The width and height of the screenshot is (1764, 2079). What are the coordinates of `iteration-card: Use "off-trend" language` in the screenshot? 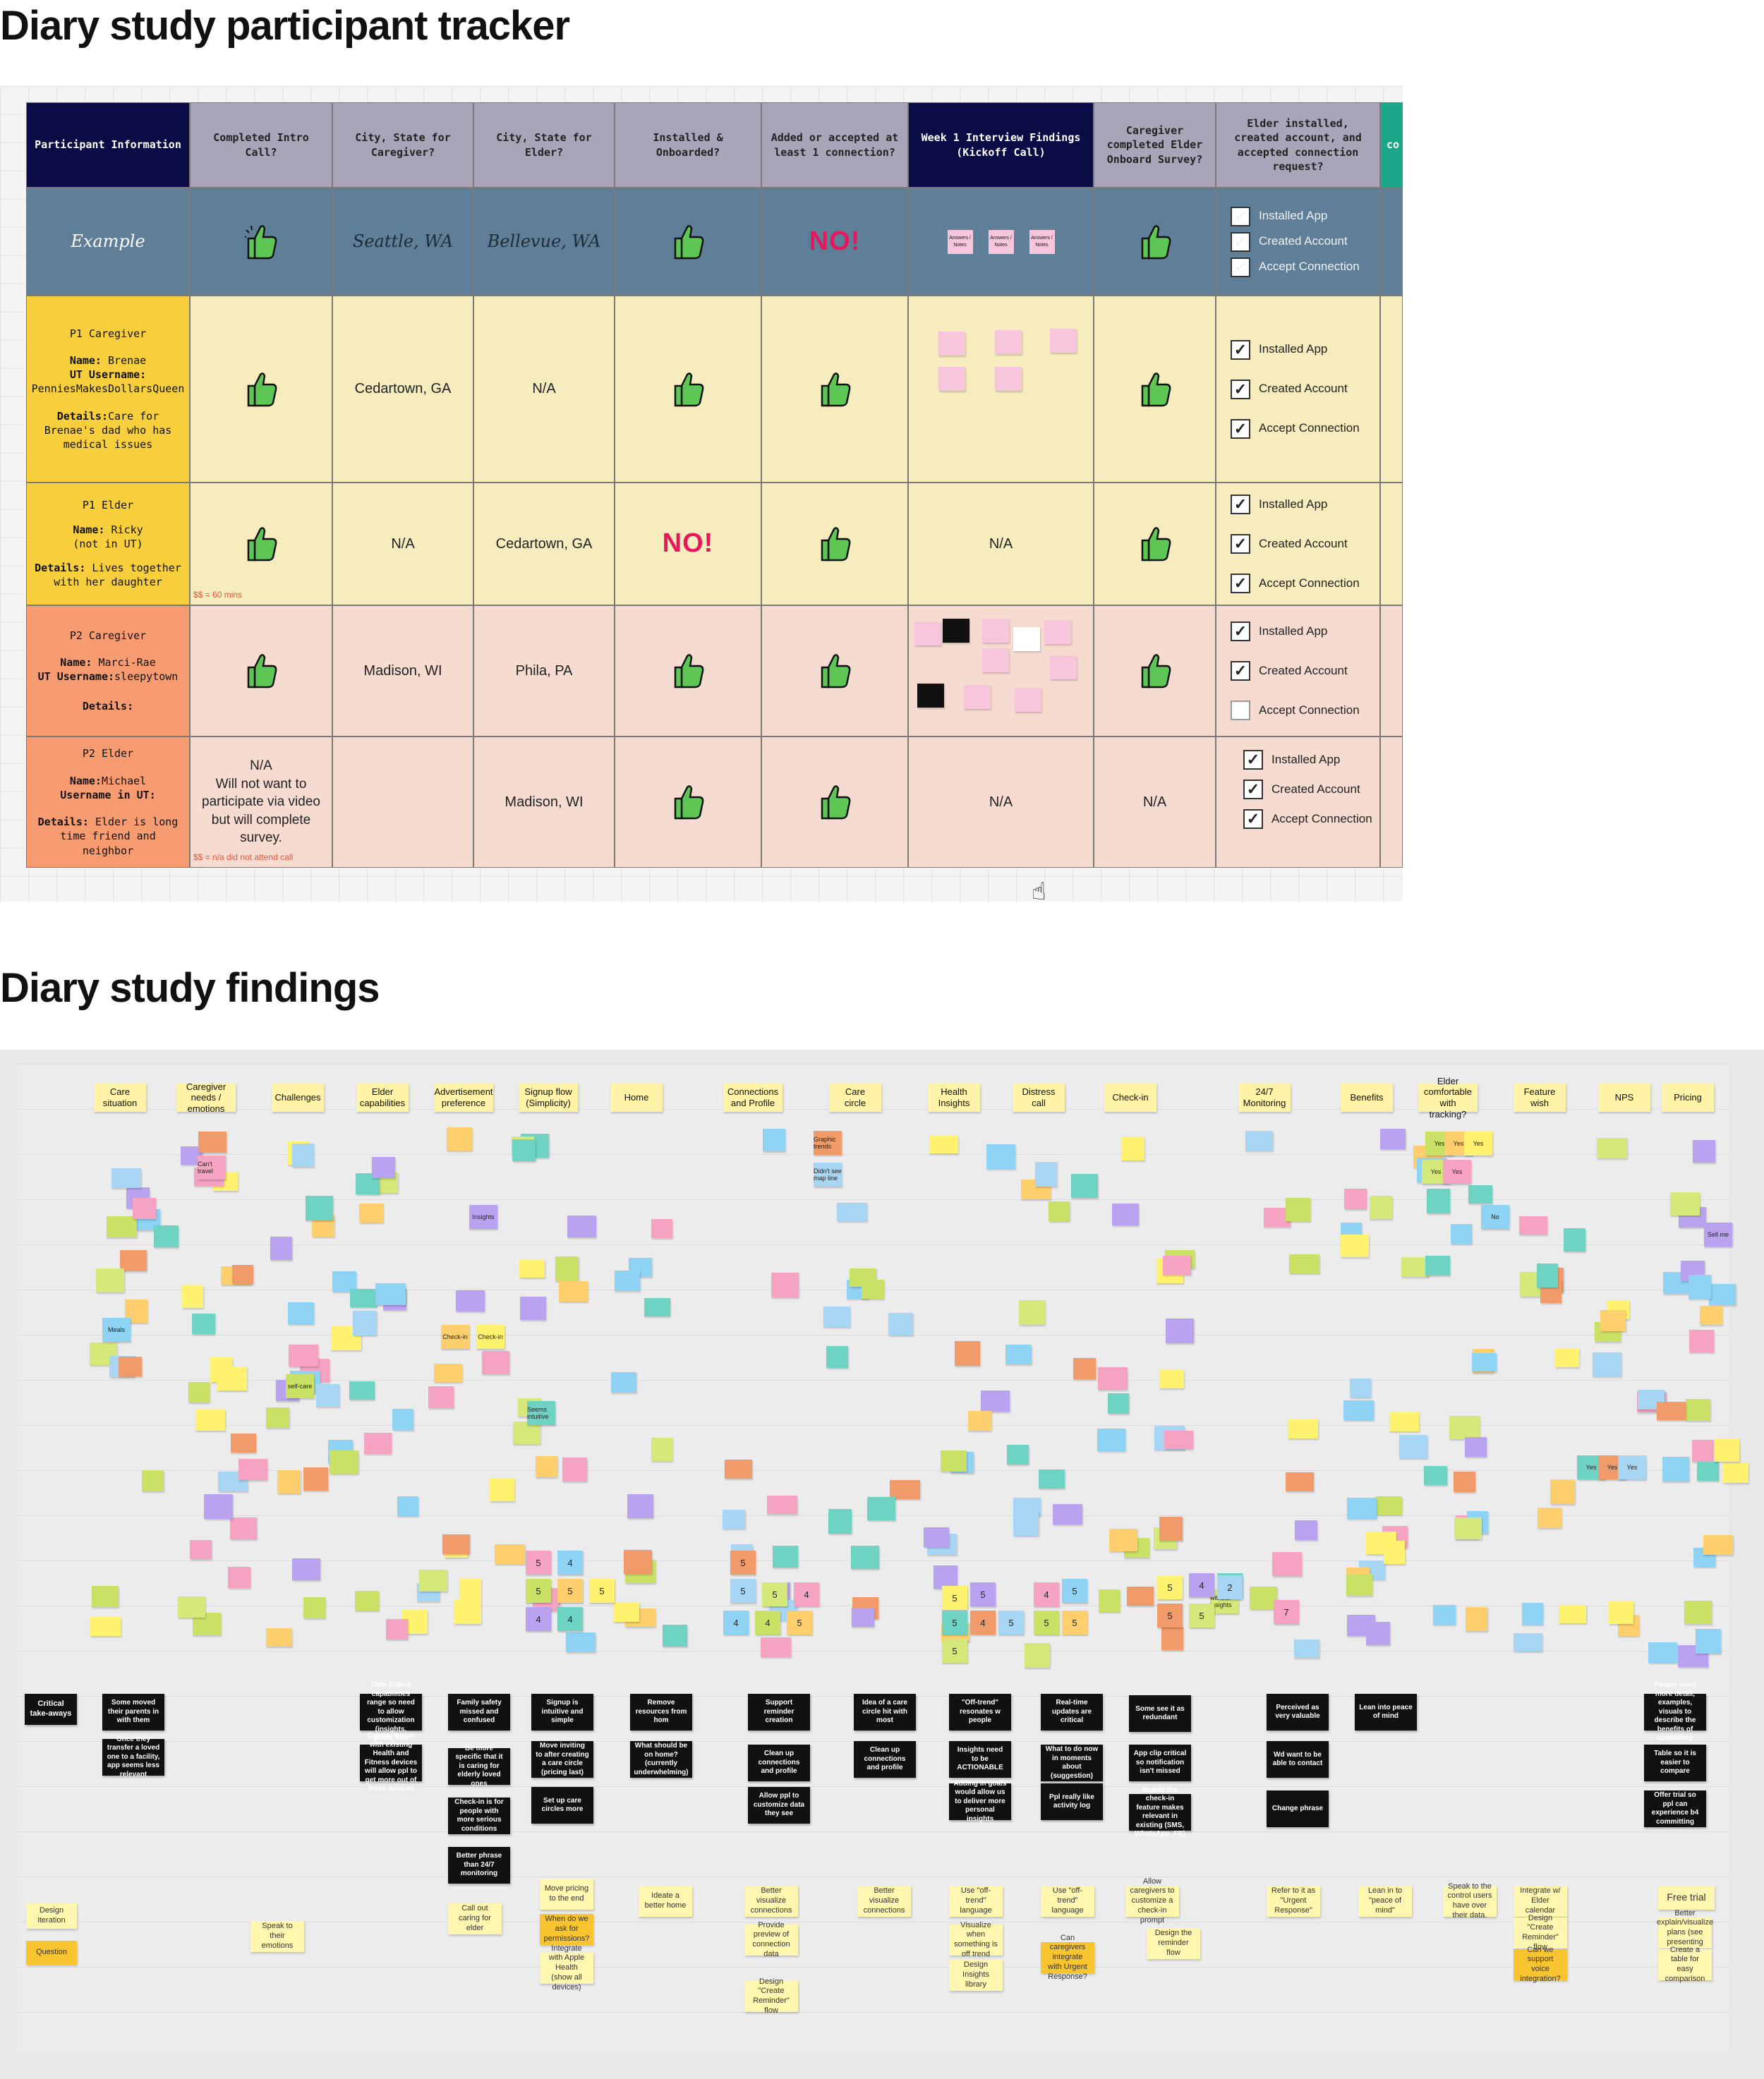 It's located at (1067, 1901).